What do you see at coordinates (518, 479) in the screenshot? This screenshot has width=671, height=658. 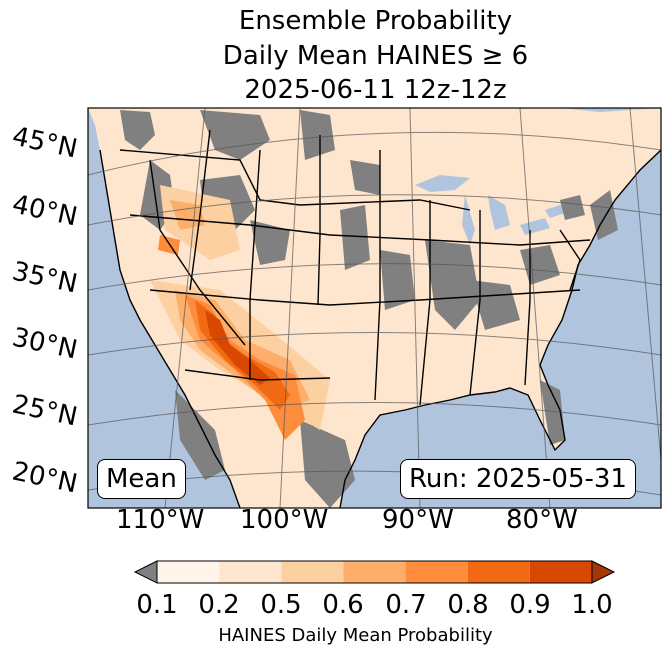 I see `run-date-box: Run: 2025-05-31` at bounding box center [518, 479].